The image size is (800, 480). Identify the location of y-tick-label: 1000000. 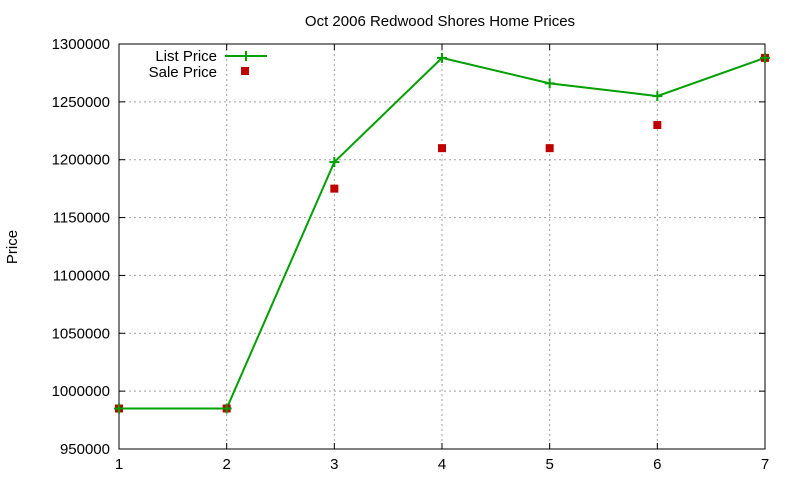
(81, 391).